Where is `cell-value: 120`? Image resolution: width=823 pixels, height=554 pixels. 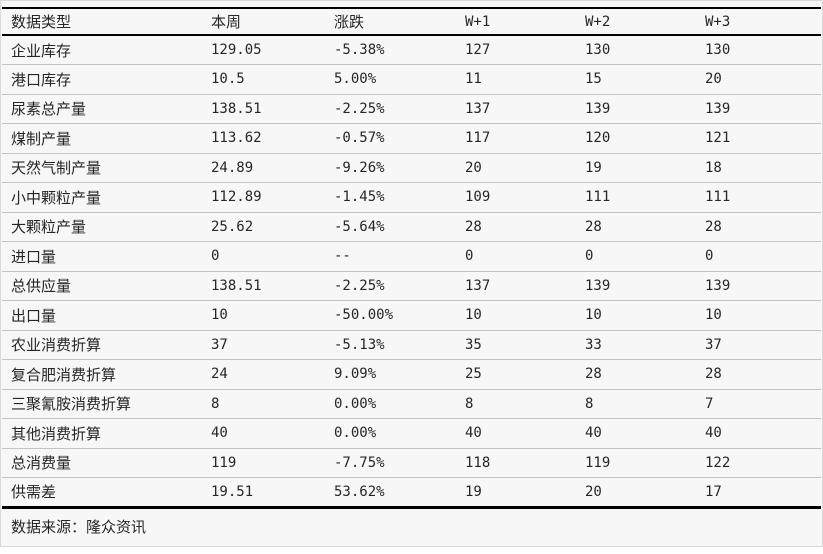
cell-value: 120 is located at coordinates (598, 138).